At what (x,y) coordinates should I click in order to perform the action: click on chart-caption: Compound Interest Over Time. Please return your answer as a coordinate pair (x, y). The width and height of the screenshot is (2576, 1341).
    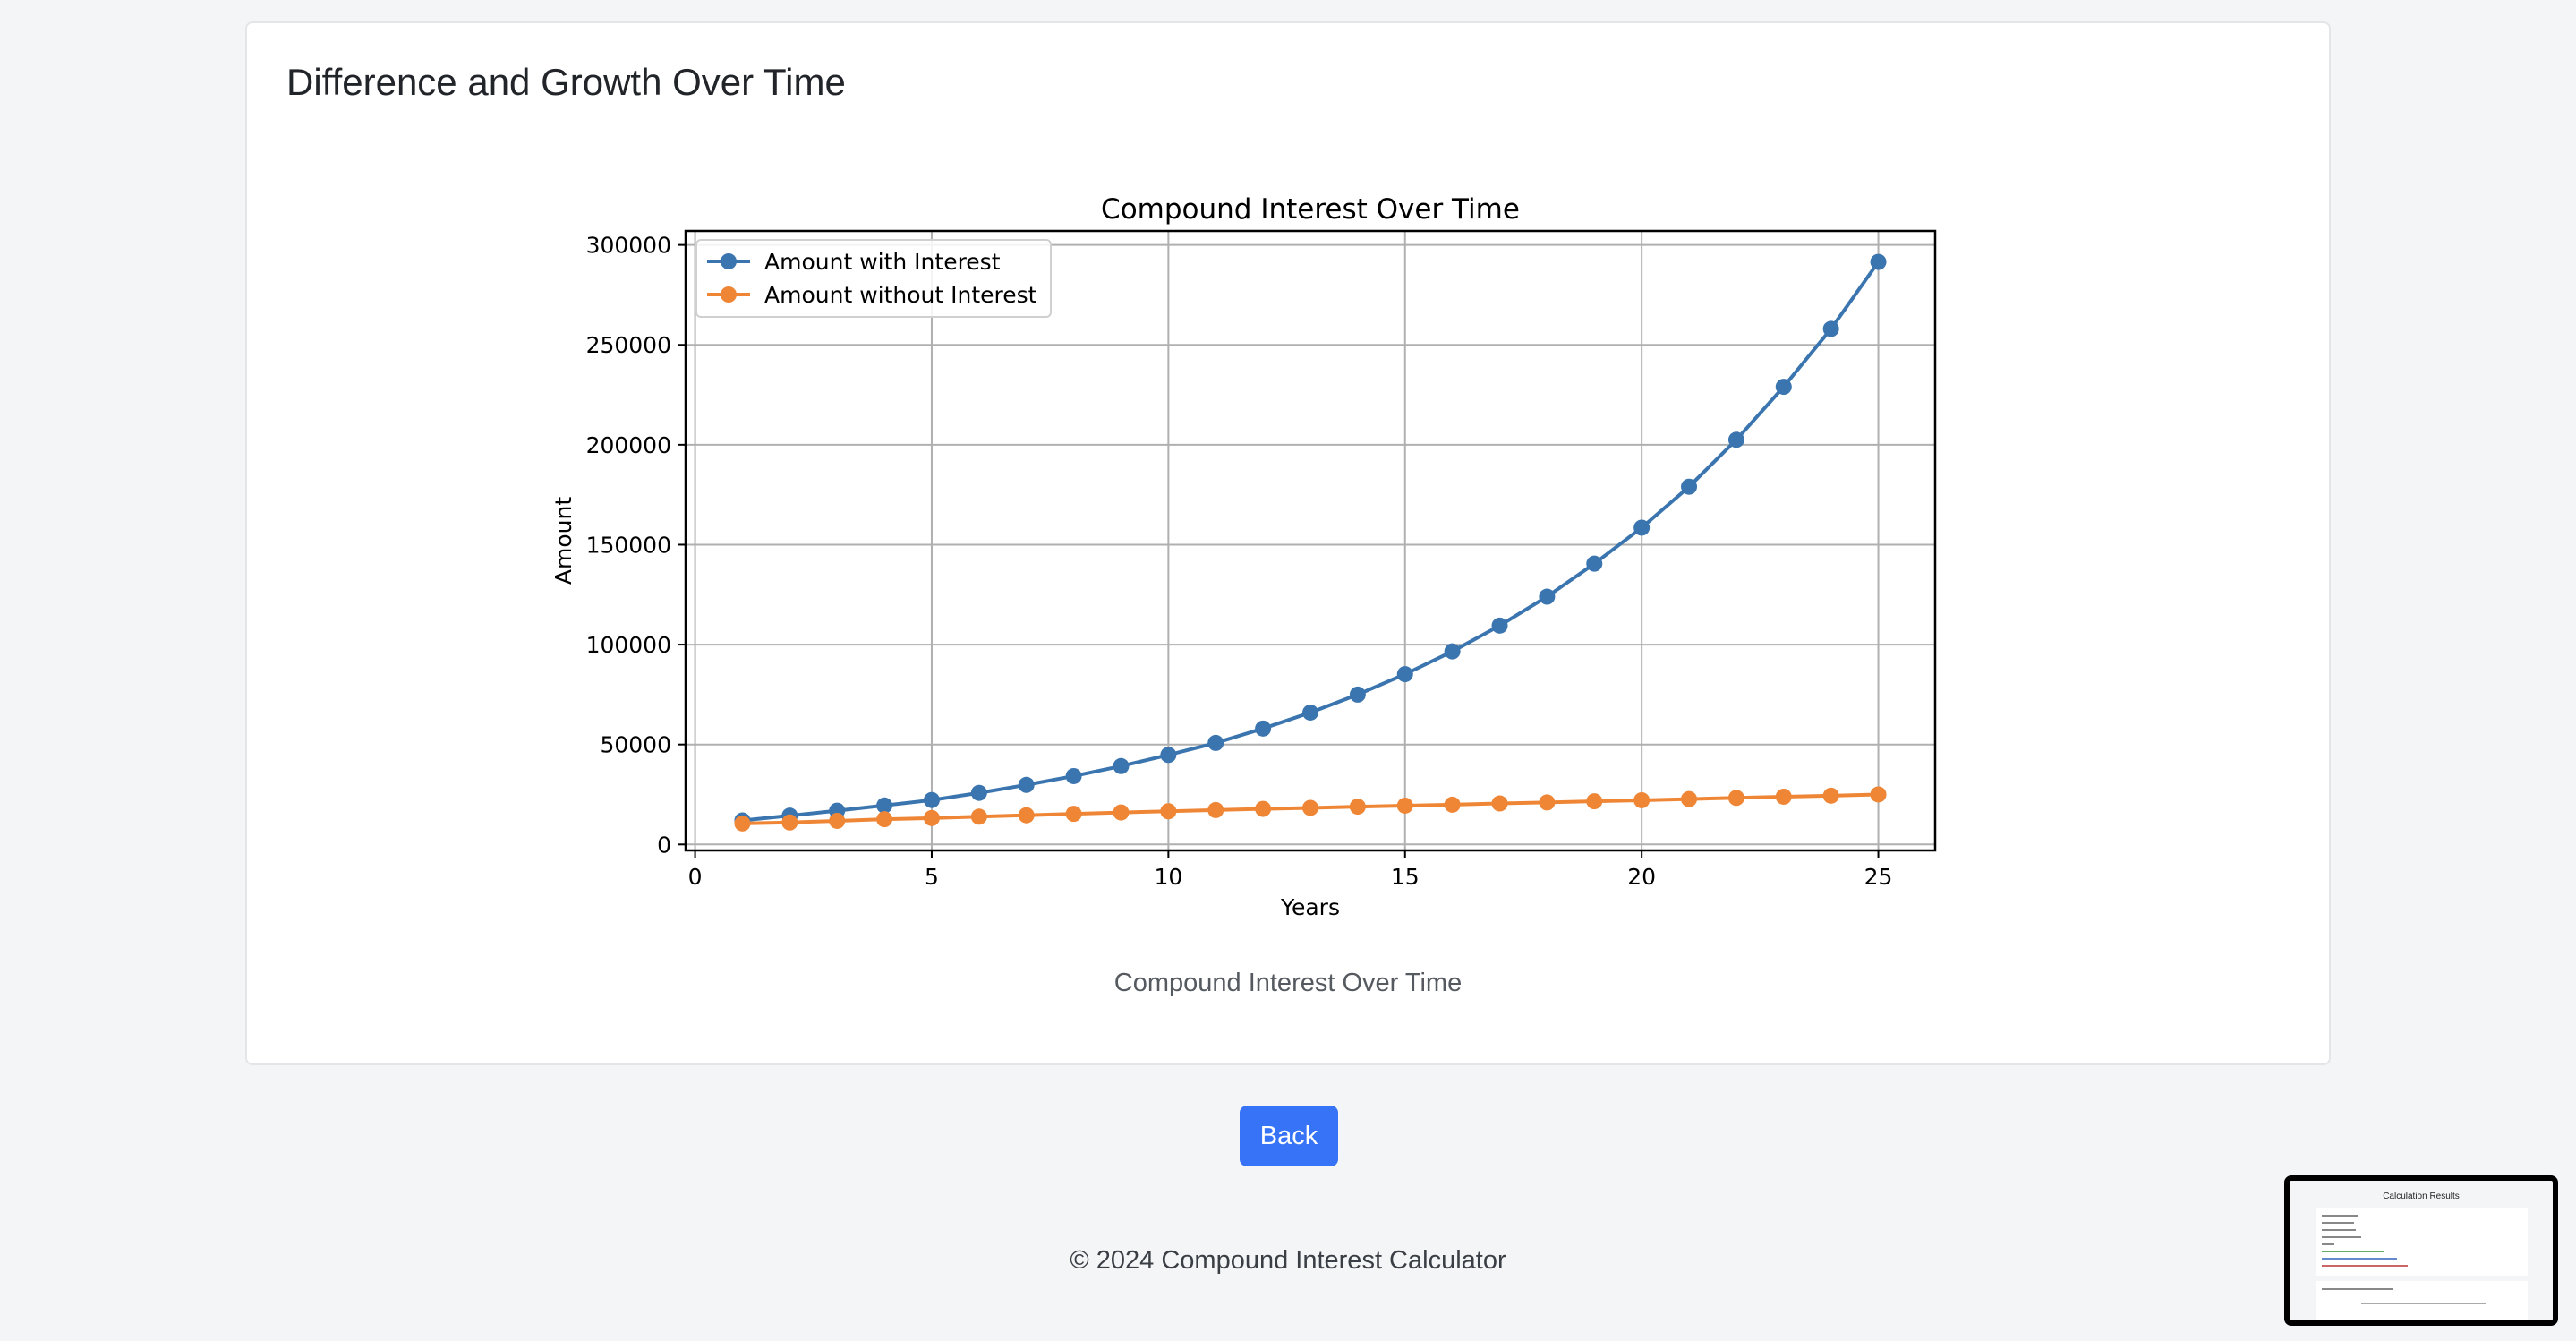
    Looking at the image, I should click on (1288, 983).